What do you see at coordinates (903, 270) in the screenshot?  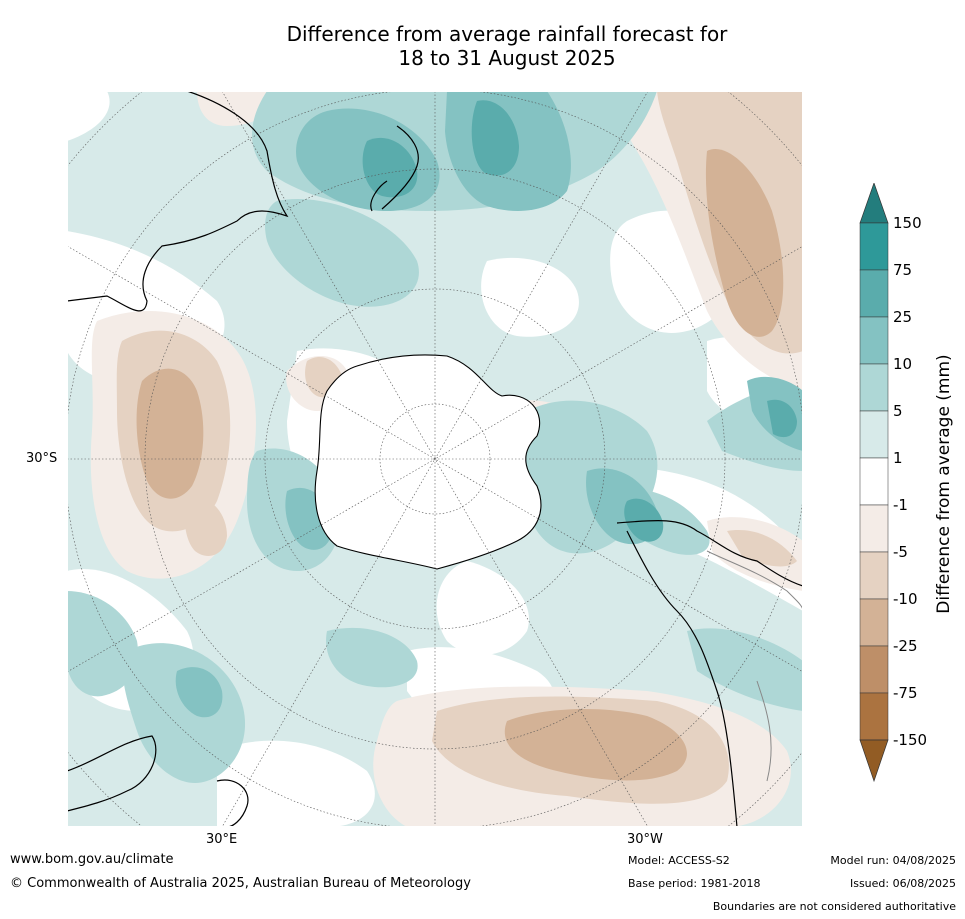 I see `colorbar-tick: 75` at bounding box center [903, 270].